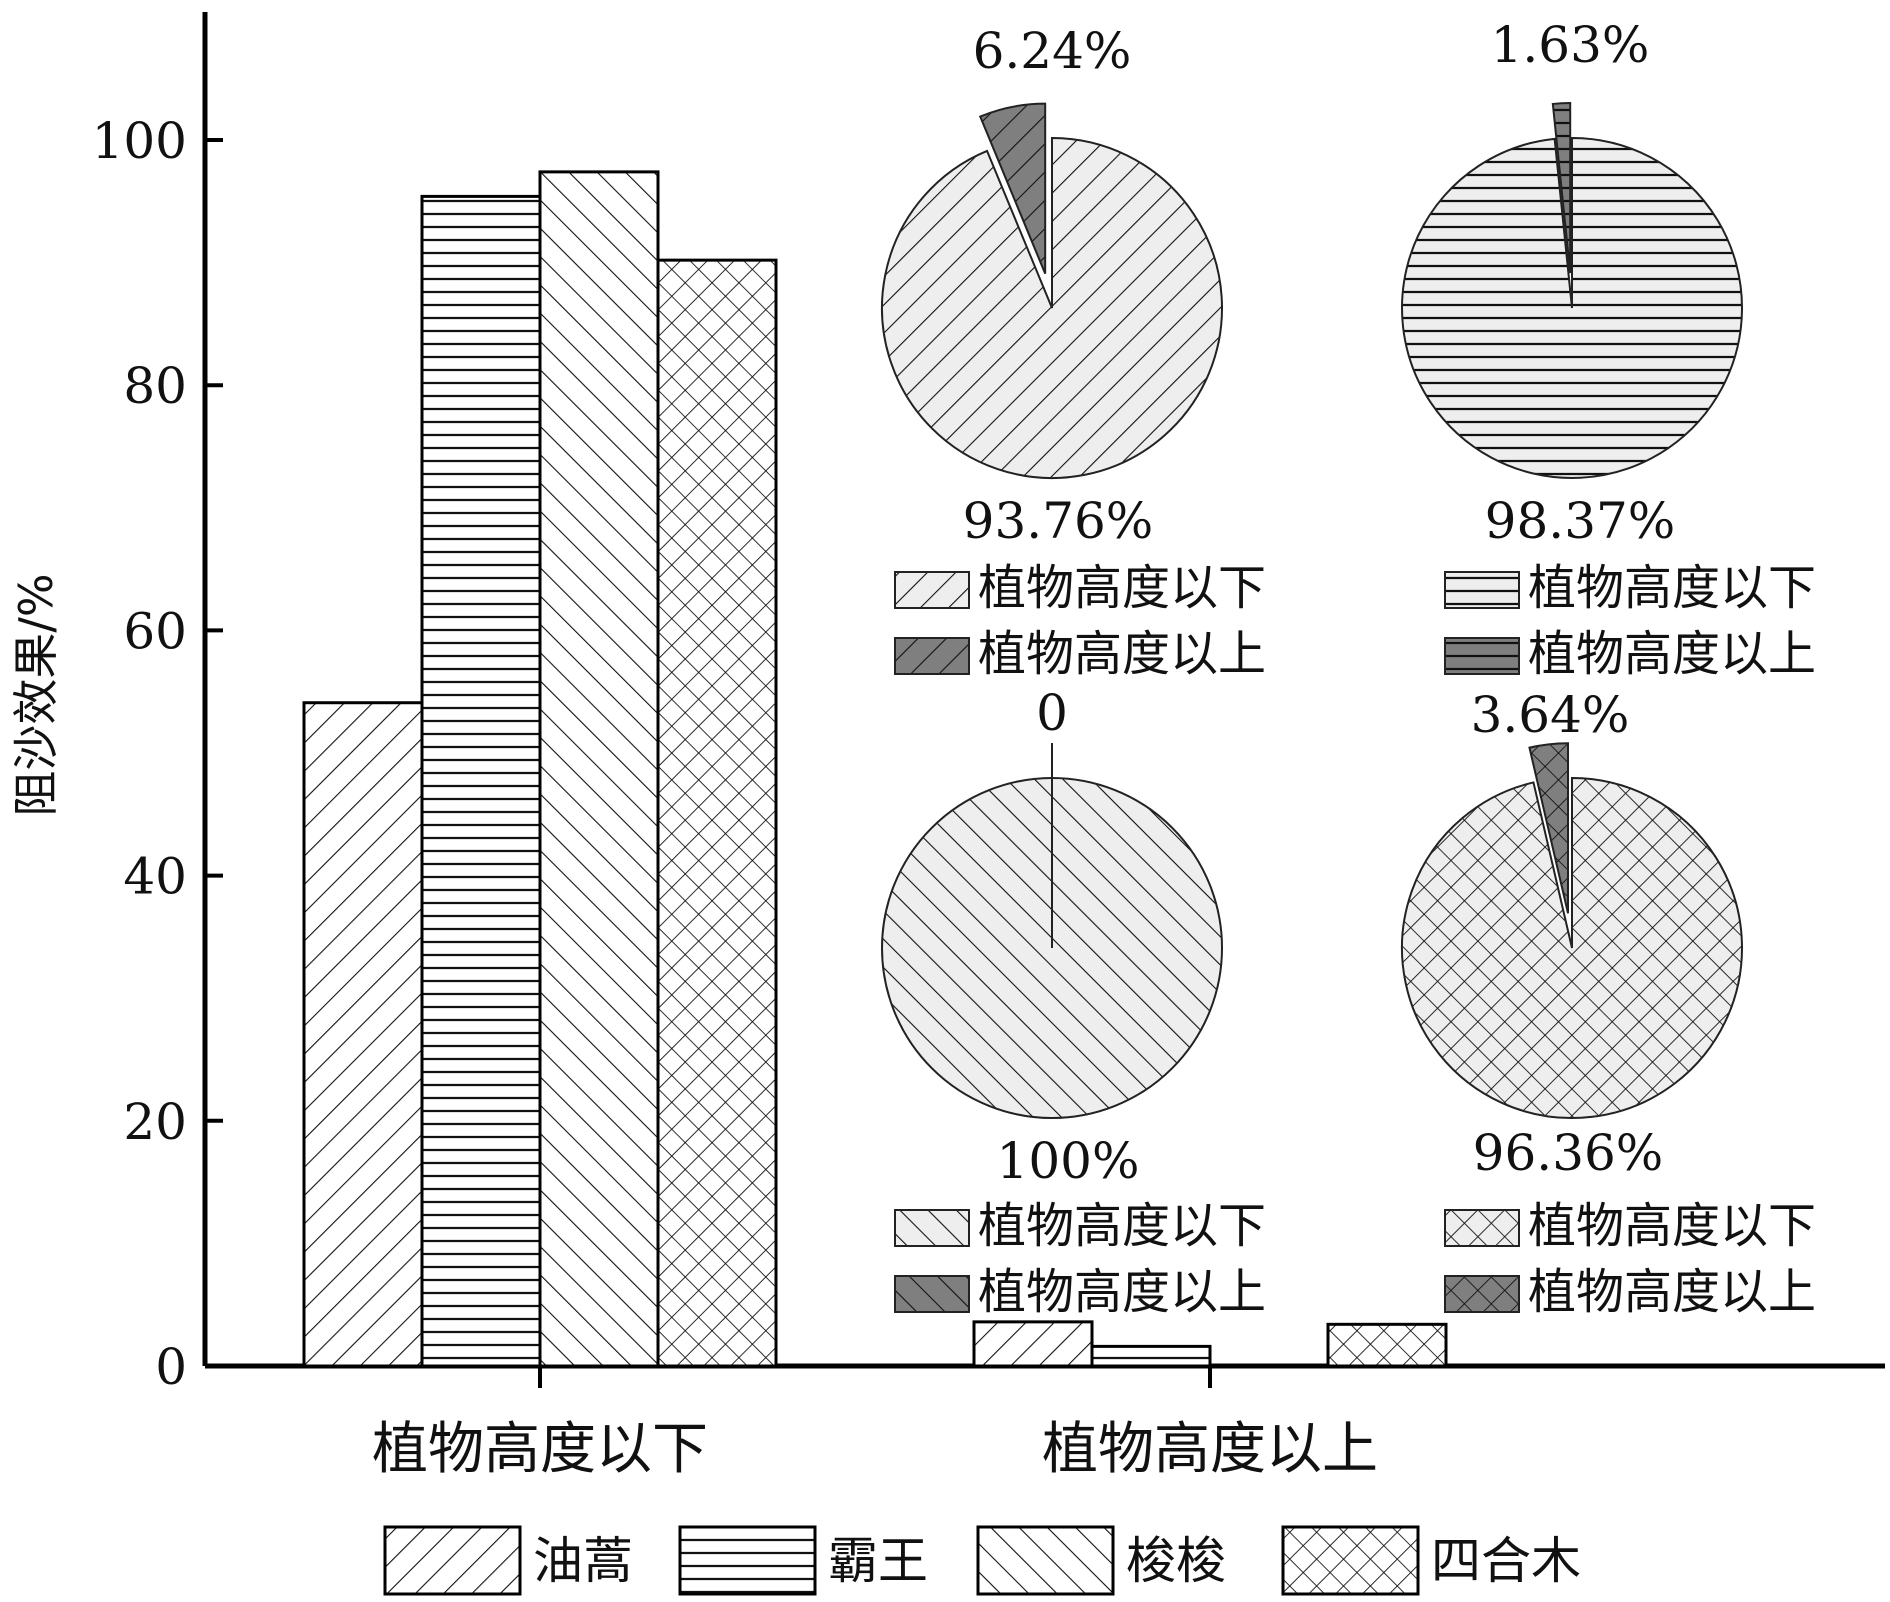 This screenshot has width=1890, height=1602. I want to click on pie-label: 96.36%, so click(1568, 1153).